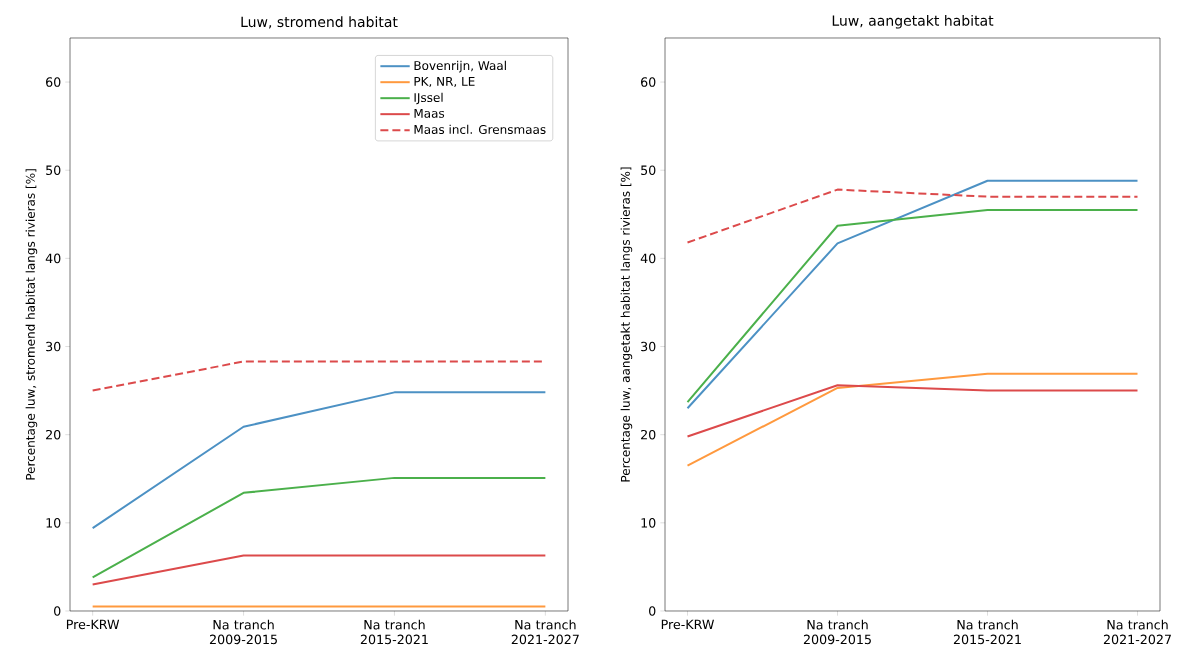 This screenshot has width=1185, height=666. What do you see at coordinates (444, 82) in the screenshot?
I see `legend-label: PK, NR, LE` at bounding box center [444, 82].